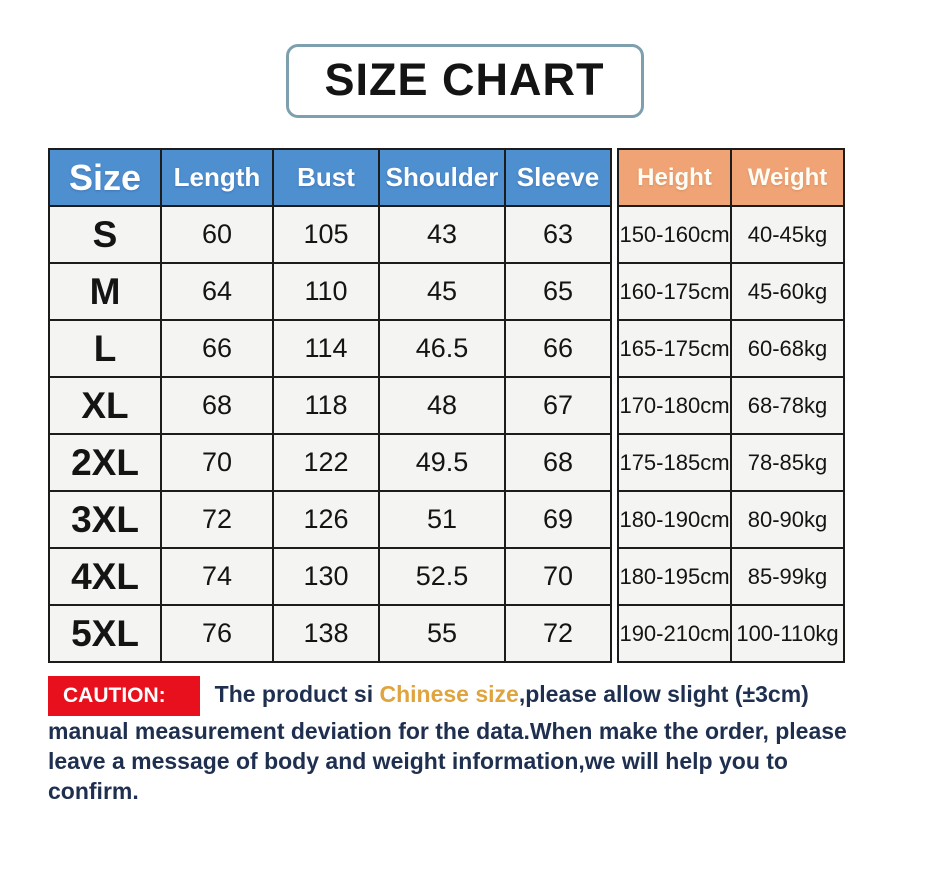 The width and height of the screenshot is (929, 871). Describe the element at coordinates (442, 633) in the screenshot. I see `cell-shoulder: 55` at that location.